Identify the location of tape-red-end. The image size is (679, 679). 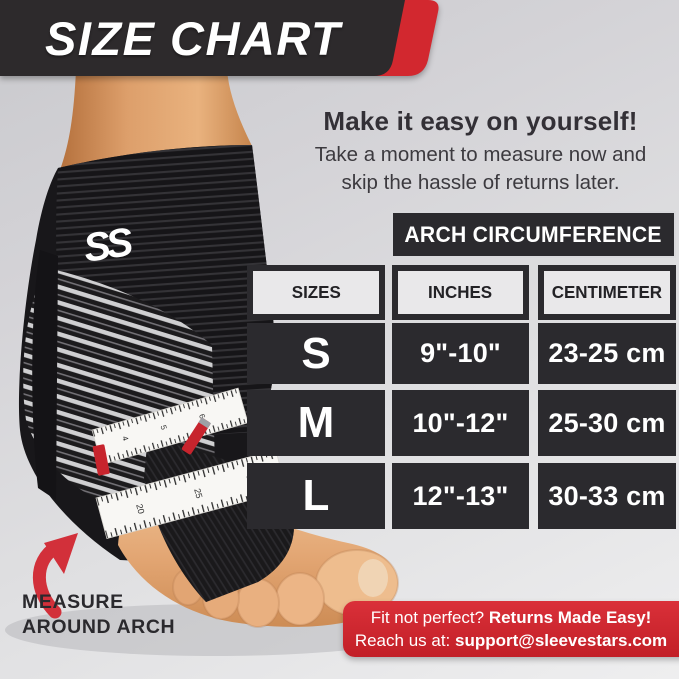
(196, 436).